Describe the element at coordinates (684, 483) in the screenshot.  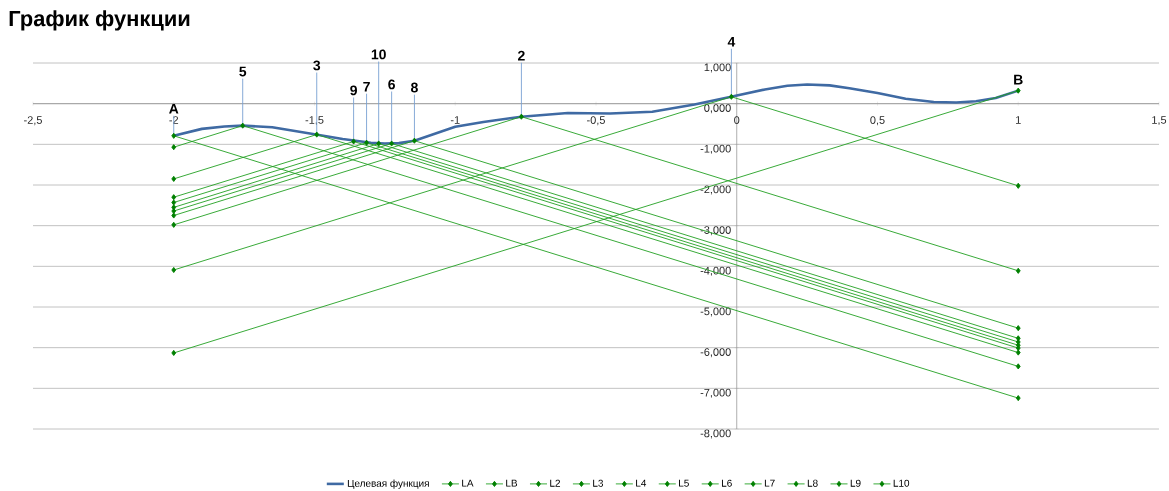
I see `legend-label: L5` at that location.